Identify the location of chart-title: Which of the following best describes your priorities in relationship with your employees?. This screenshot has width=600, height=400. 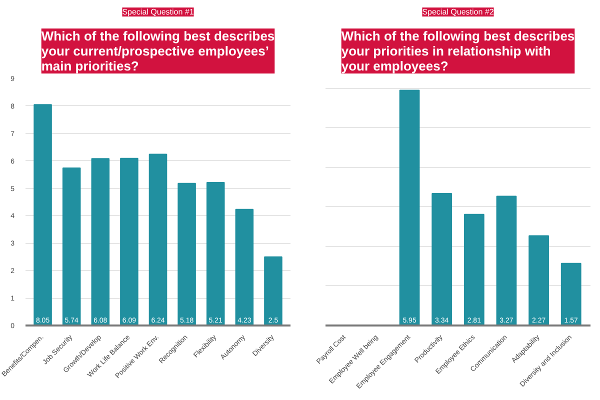
(458, 51).